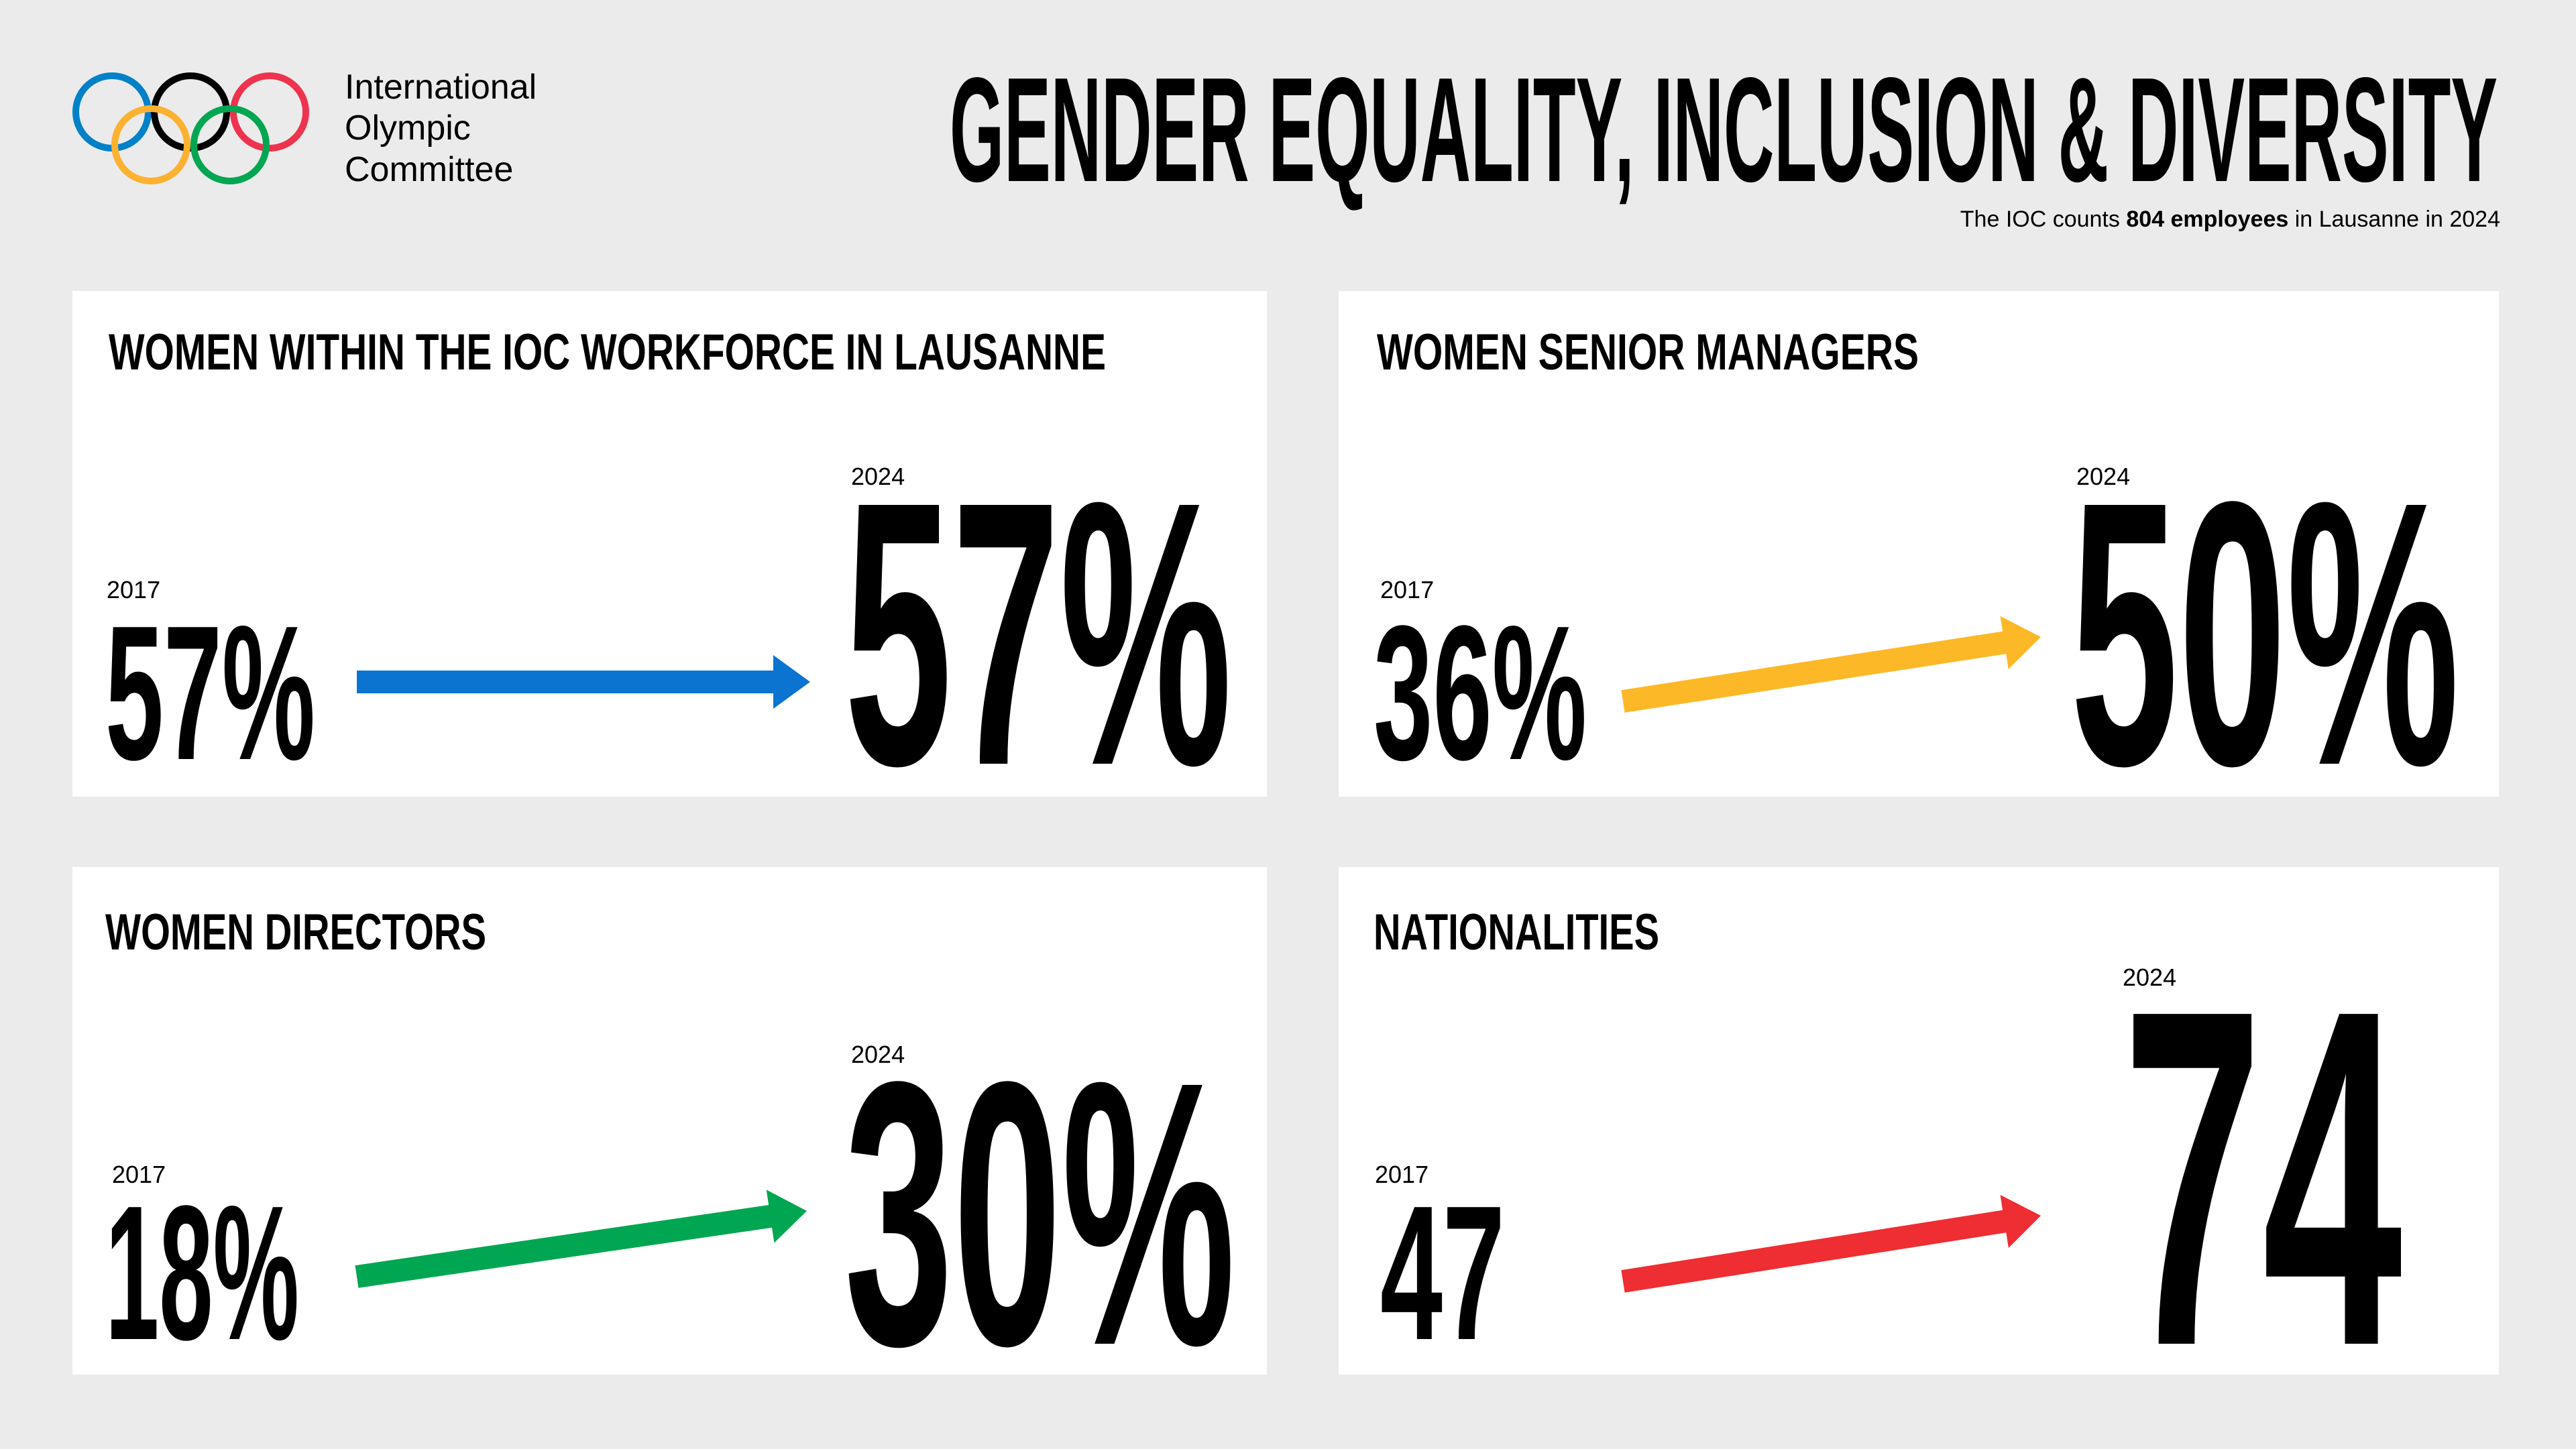  I want to click on panel-title: WOMEN DIRECTORS, so click(295, 932).